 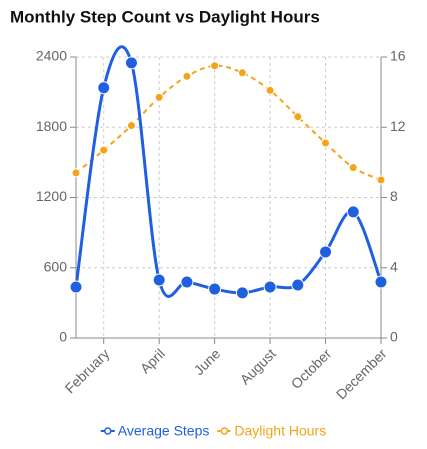 I want to click on y2-tick-label: 12, so click(x=398, y=126).